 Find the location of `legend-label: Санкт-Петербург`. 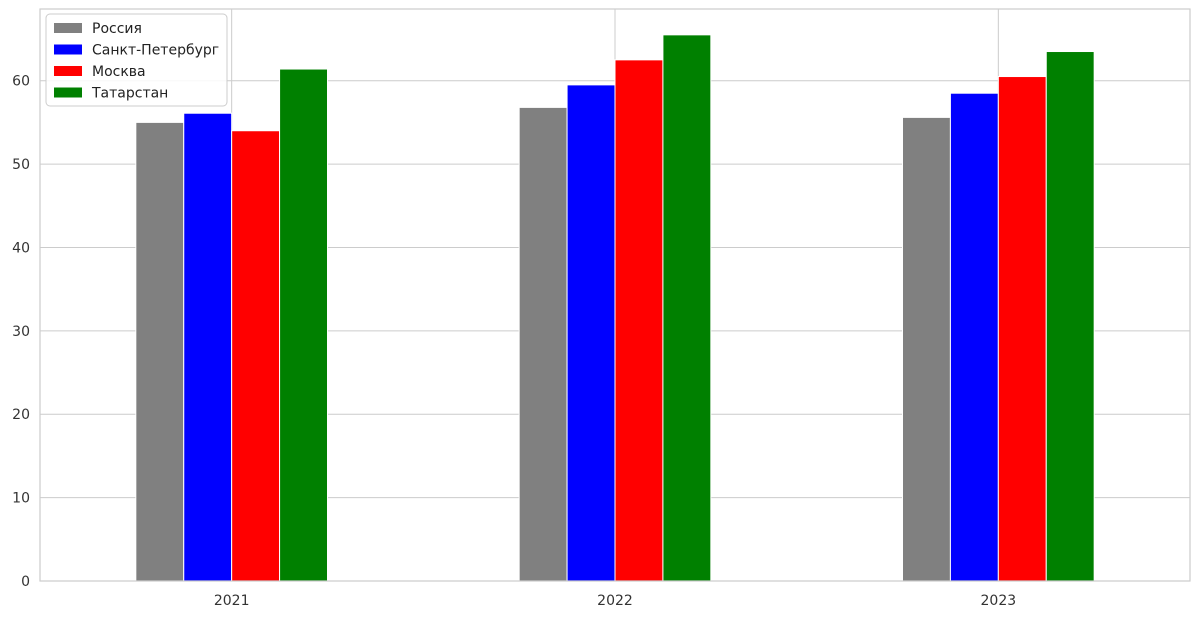

legend-label: Санкт-Петербург is located at coordinates (155, 51).